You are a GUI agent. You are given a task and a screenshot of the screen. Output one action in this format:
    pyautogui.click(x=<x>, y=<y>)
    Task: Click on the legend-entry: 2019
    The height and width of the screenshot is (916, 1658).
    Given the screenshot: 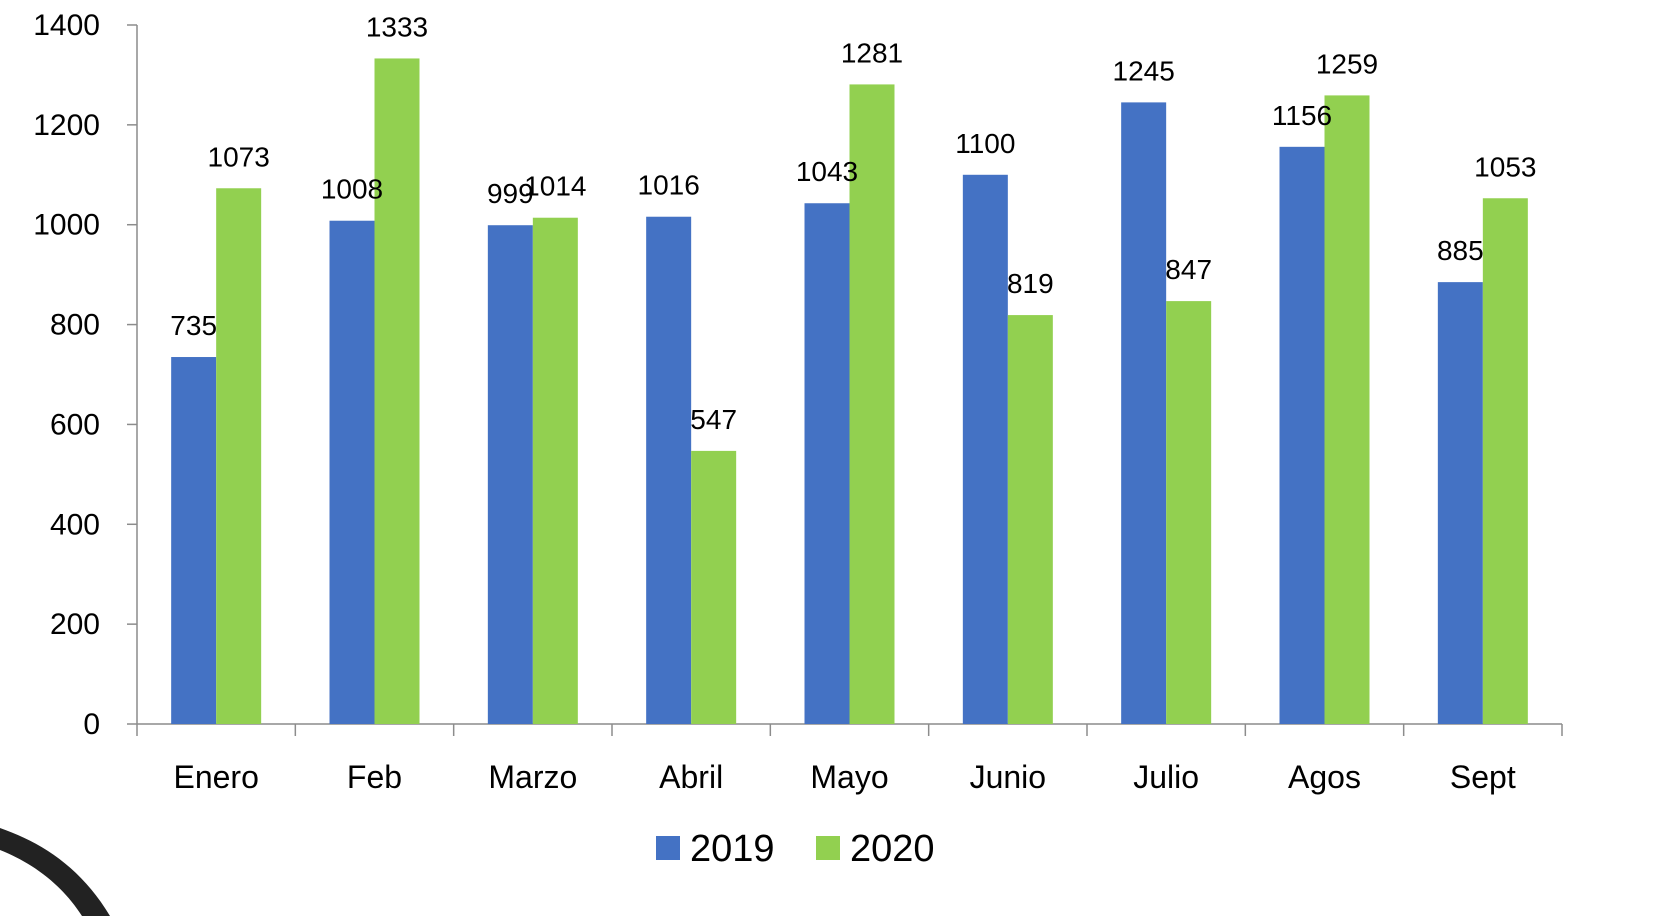 What is the action you would take?
    pyautogui.click(x=732, y=849)
    